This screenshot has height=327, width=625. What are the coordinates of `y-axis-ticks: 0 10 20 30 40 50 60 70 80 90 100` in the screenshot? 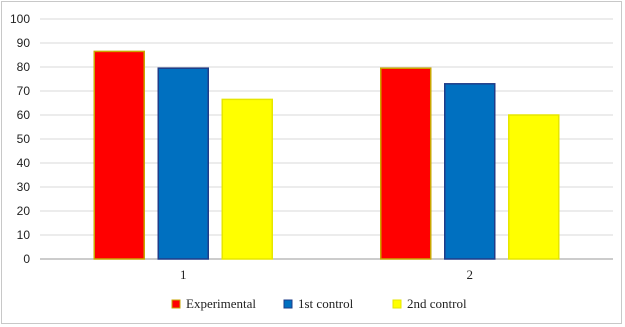 It's located at (20, 139).